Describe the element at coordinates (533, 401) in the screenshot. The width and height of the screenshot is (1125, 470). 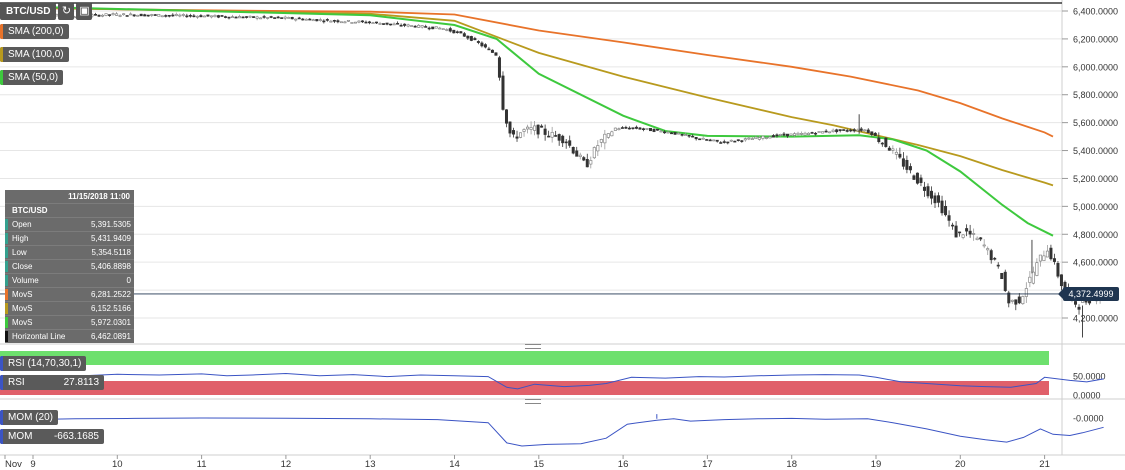
I see `mom-resize-handle` at that location.